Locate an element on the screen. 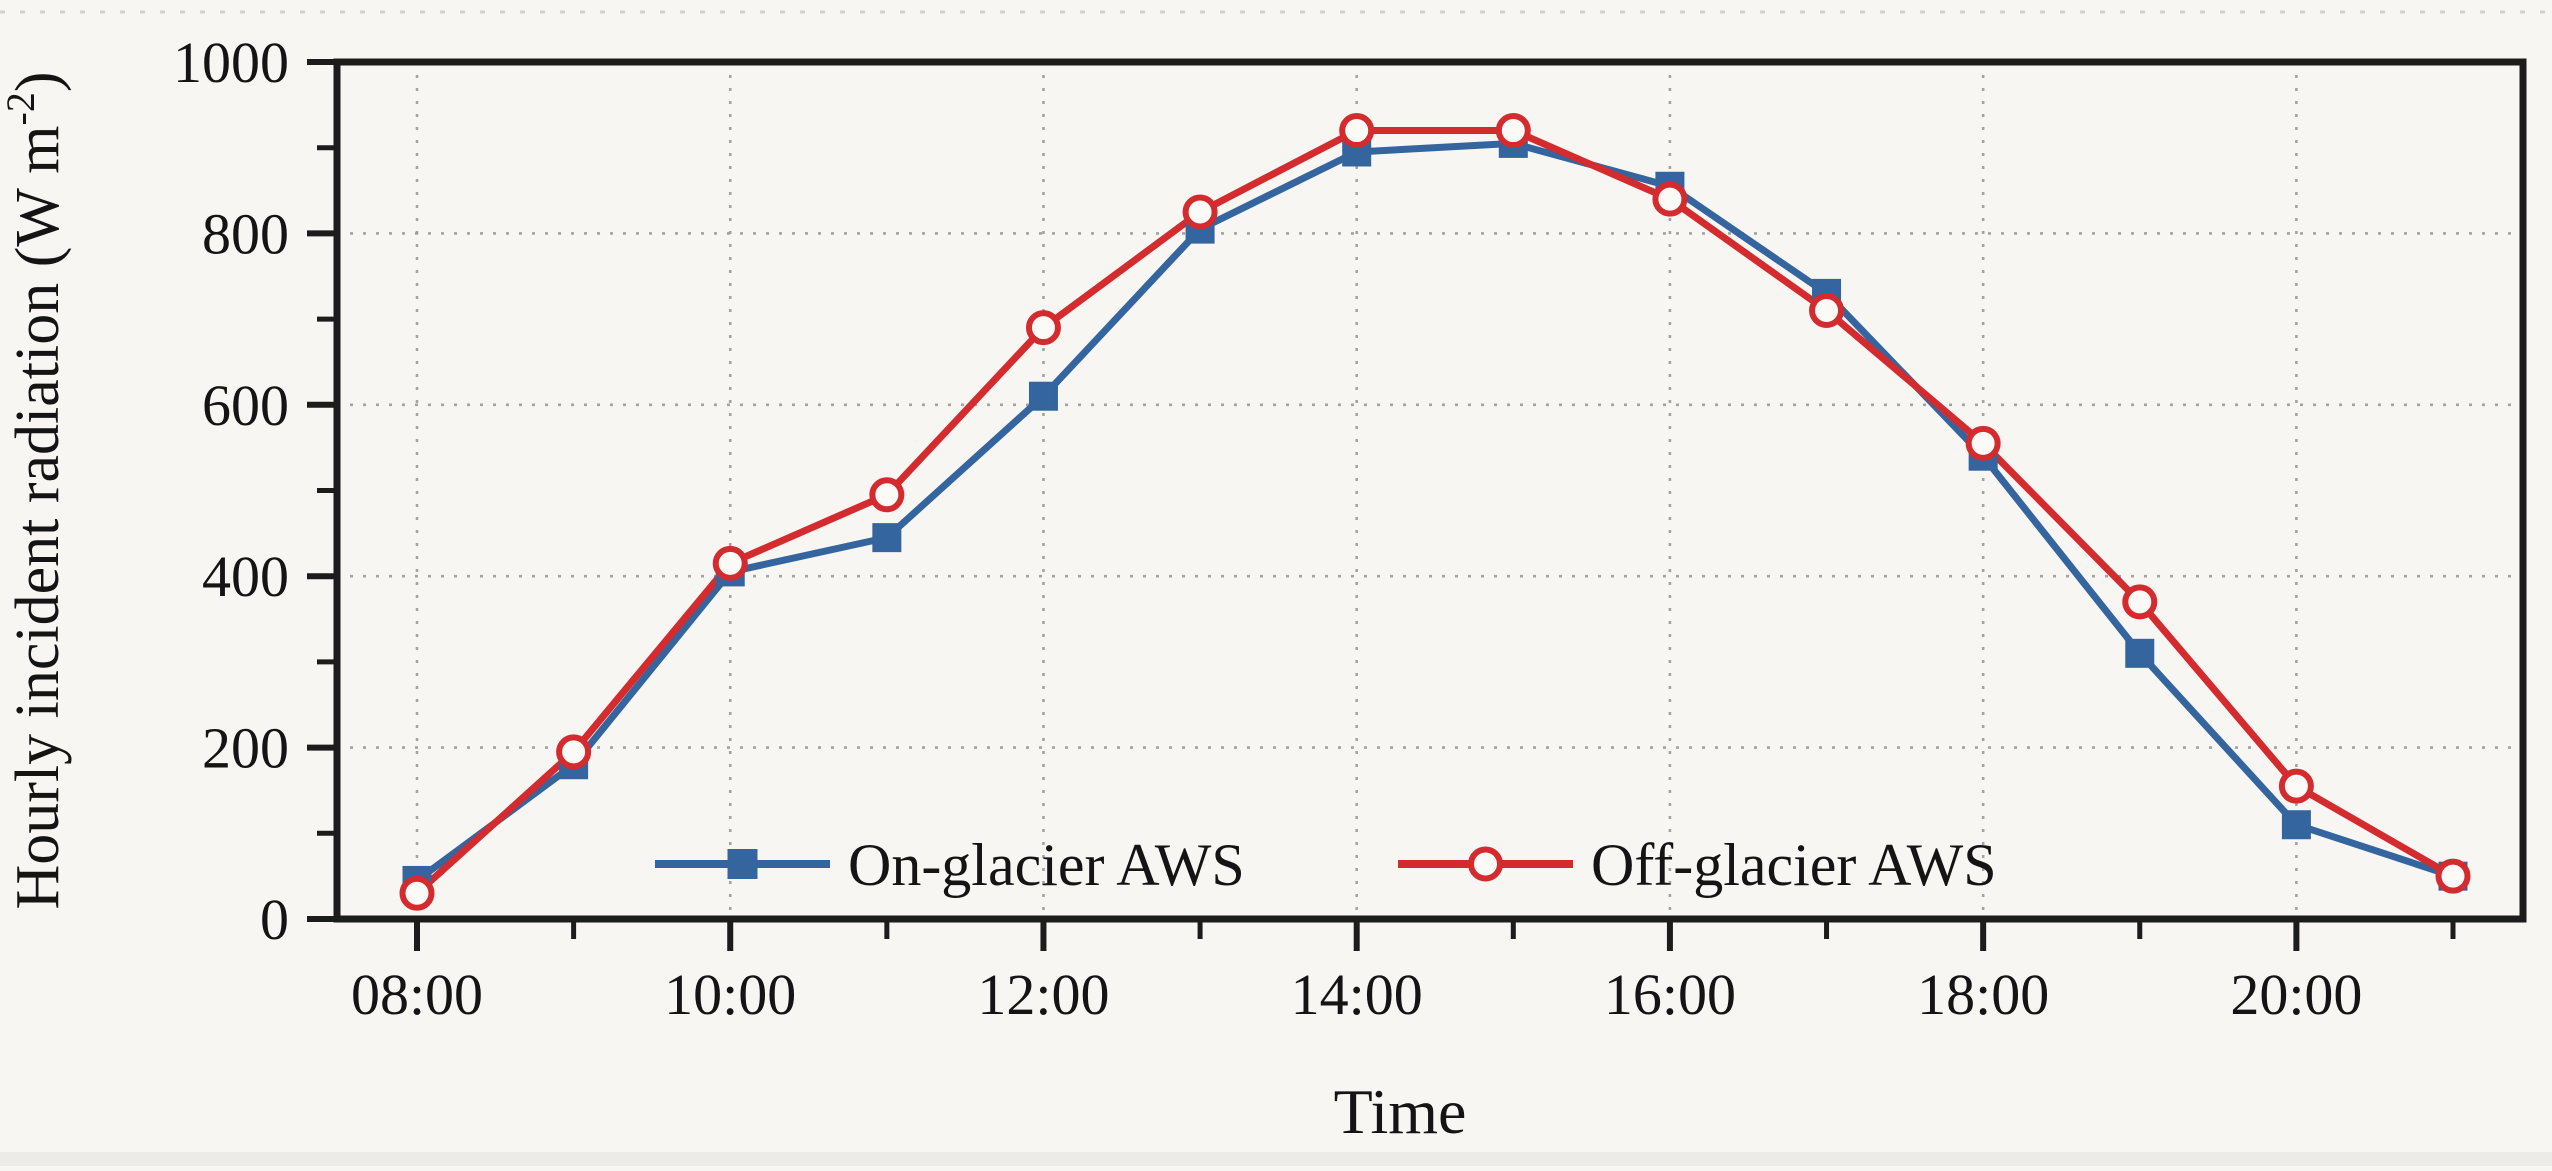  y-tick-label: 600 is located at coordinates (245, 405).